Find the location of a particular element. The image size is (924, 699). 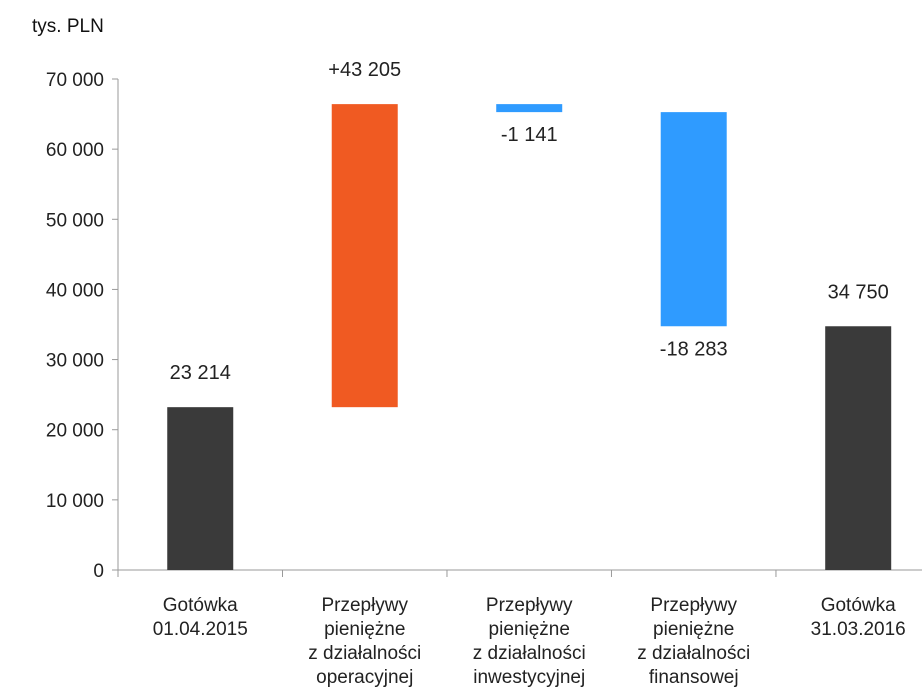

y-tick-label: 60 000 is located at coordinates (75, 150).